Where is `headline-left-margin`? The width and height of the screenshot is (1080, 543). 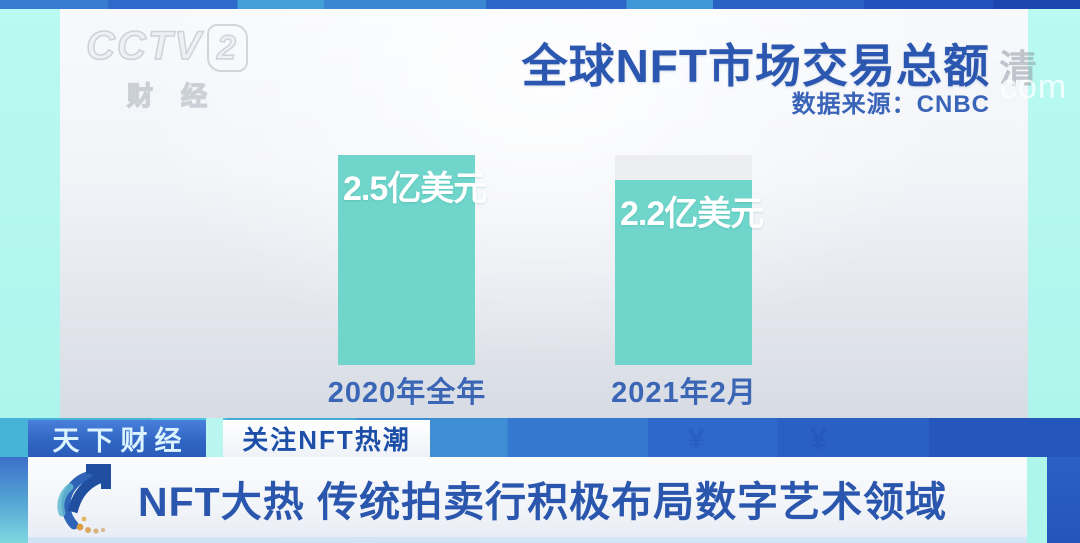 headline-left-margin is located at coordinates (14, 500).